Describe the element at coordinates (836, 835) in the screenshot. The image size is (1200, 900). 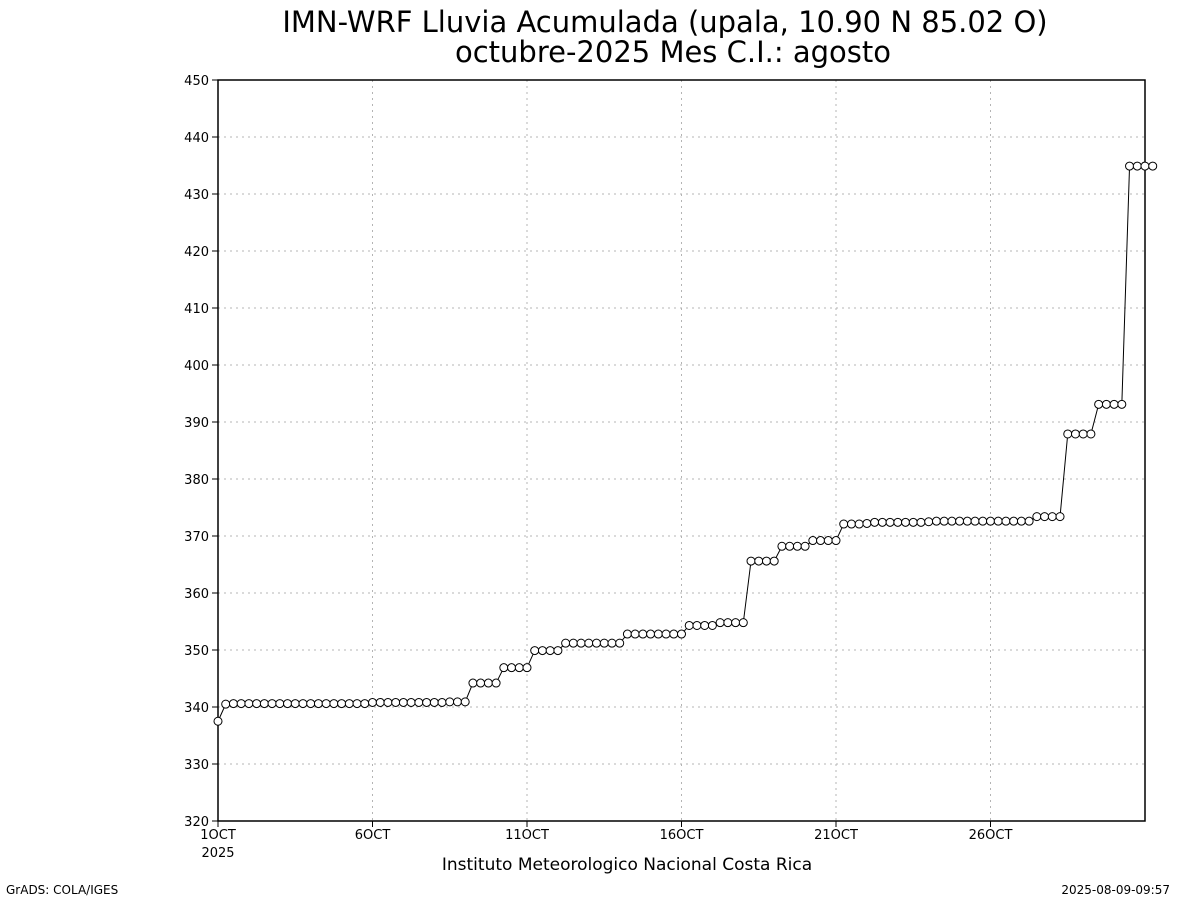
I see `x-tick-label: 21OCT` at that location.